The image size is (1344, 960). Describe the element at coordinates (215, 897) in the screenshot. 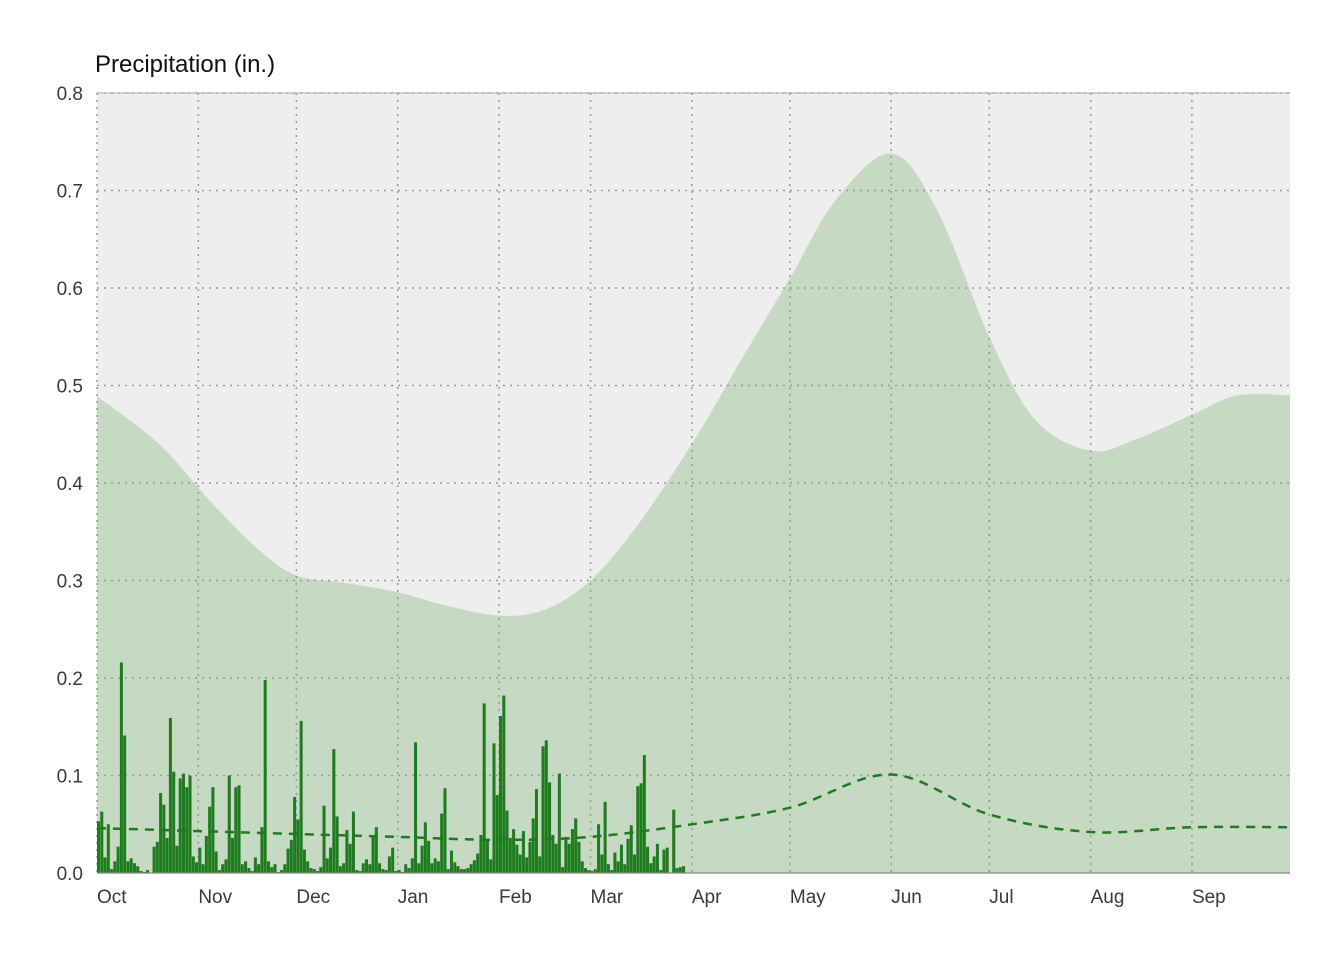

I see `x-tick-label: Nov` at that location.